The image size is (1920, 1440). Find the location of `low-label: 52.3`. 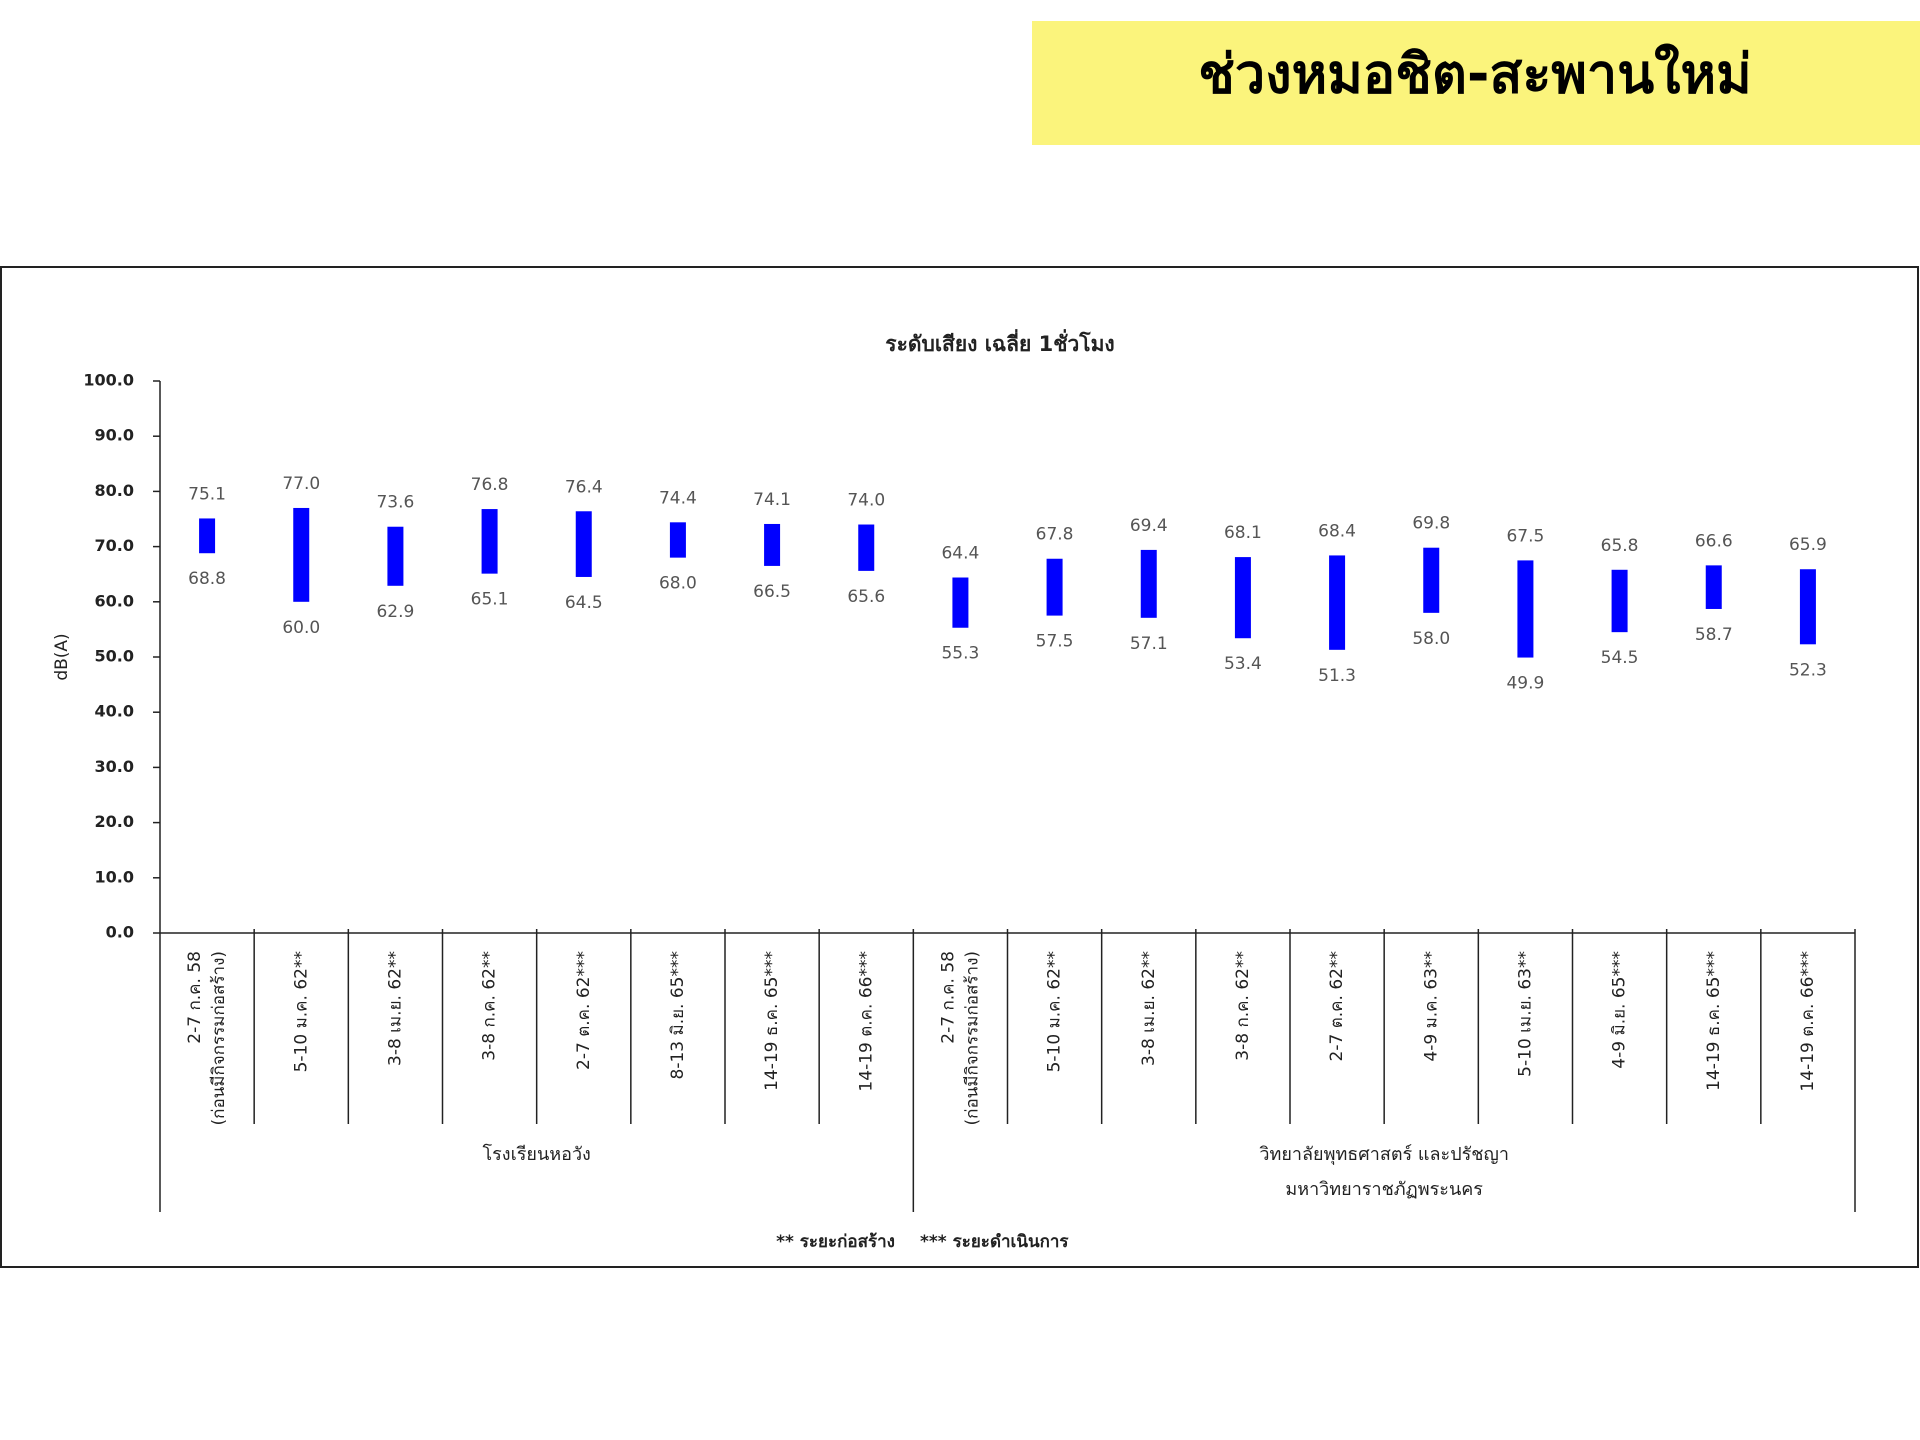

low-label: 52.3 is located at coordinates (1808, 670).